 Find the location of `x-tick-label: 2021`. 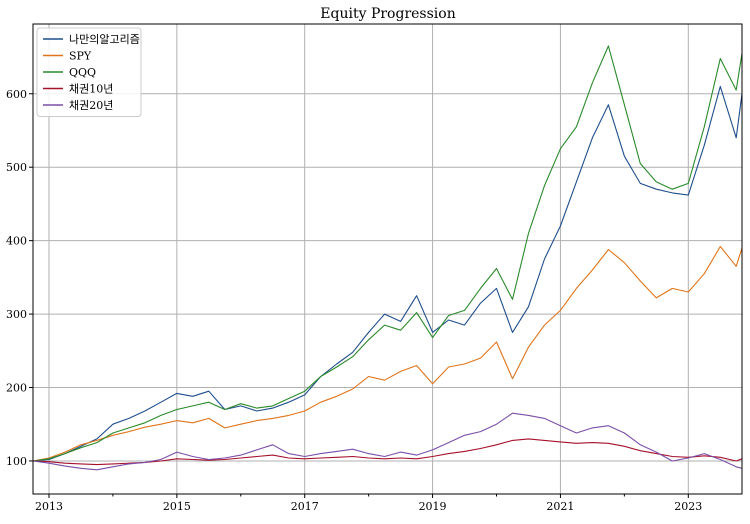

x-tick-label: 2021 is located at coordinates (560, 506).